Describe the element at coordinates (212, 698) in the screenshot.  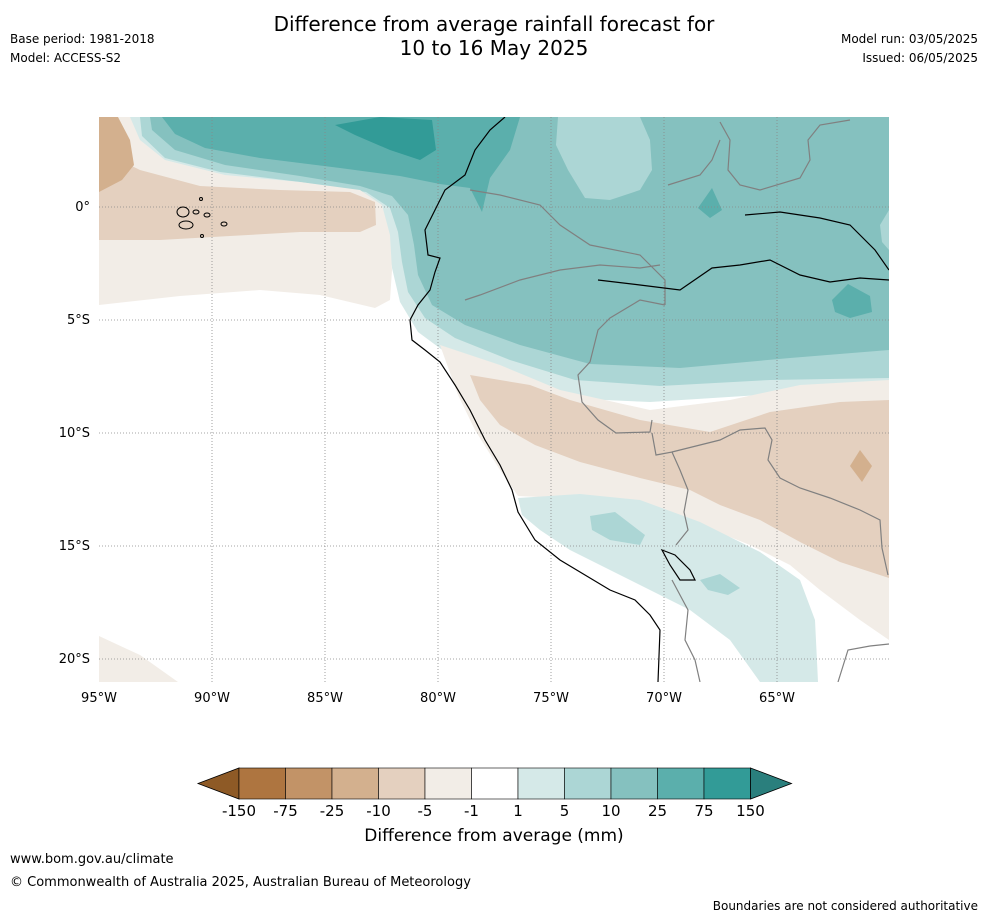
I see `lon-label: 90°W` at that location.